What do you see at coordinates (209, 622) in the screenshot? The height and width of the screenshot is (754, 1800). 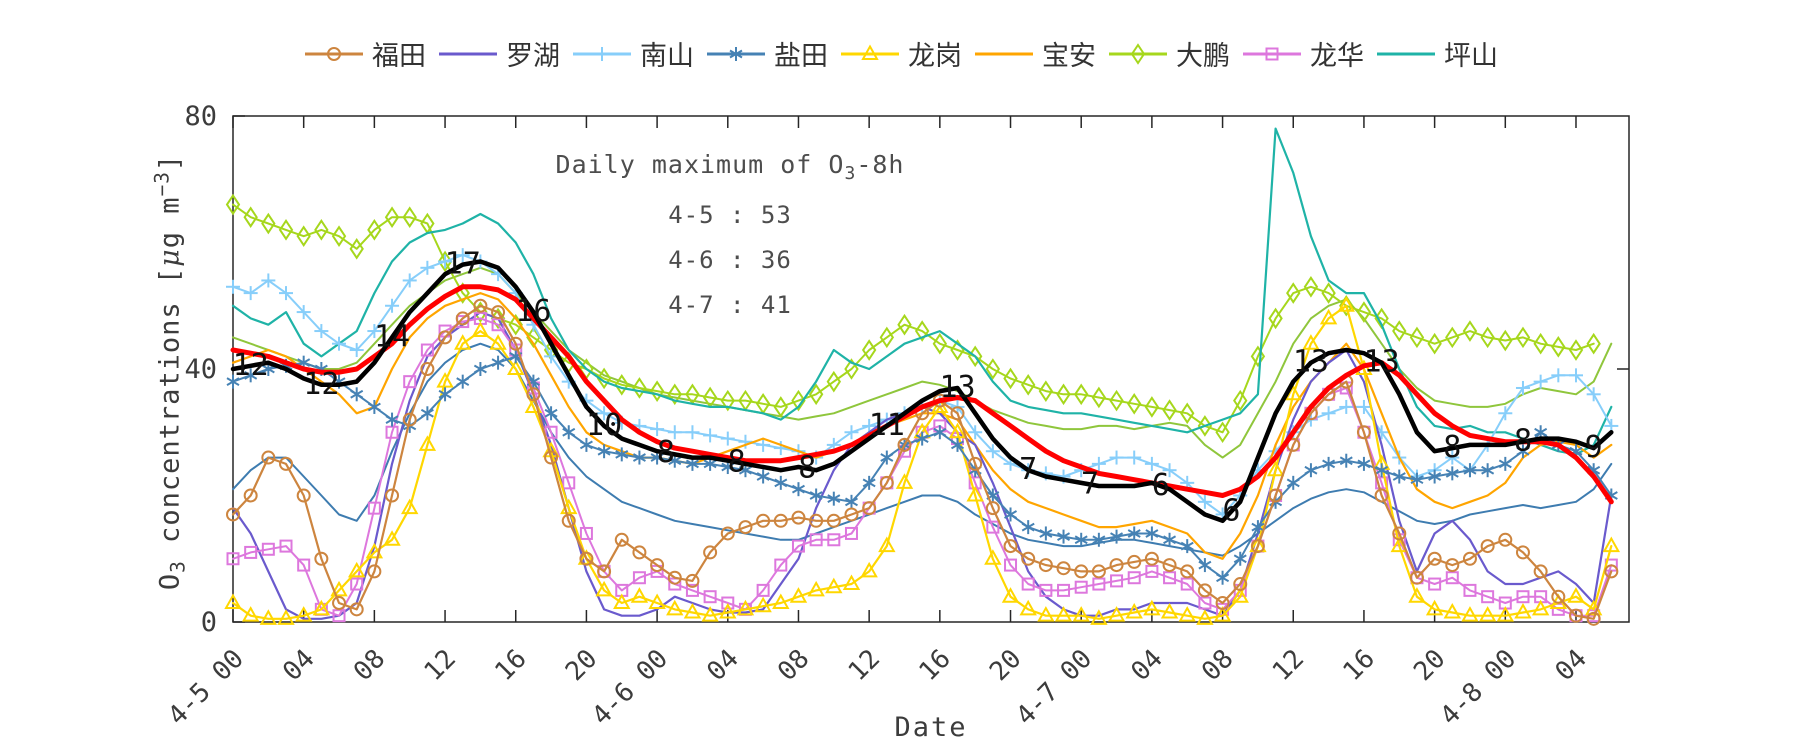 I see `y-tick-label: 0` at bounding box center [209, 622].